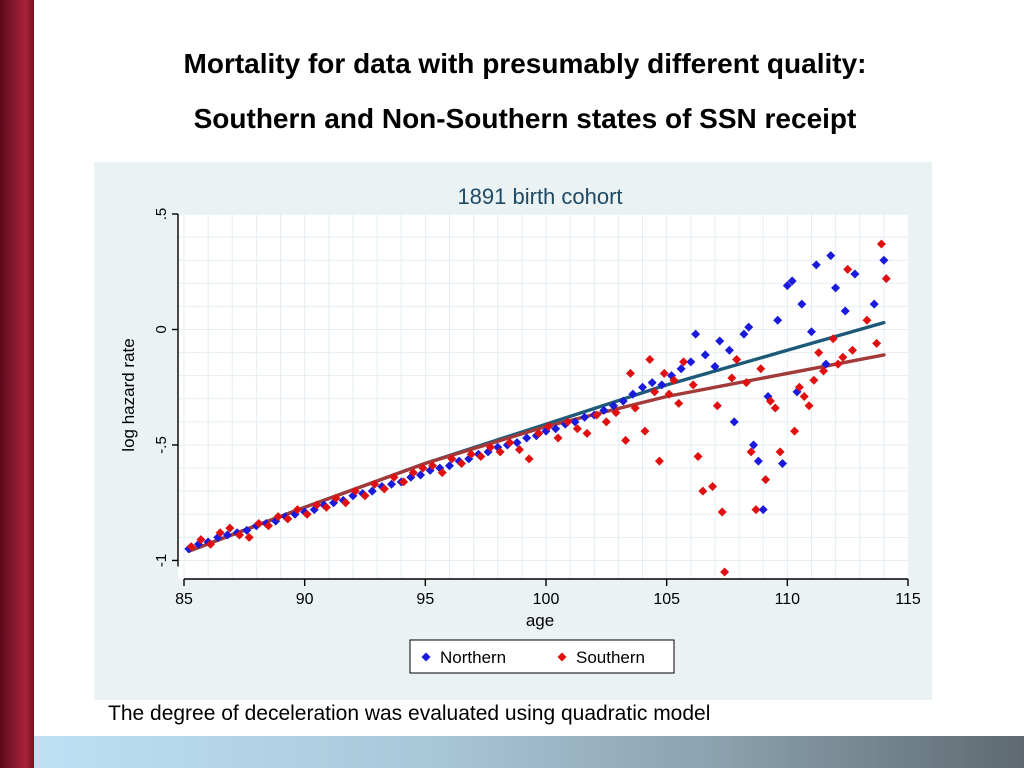  What do you see at coordinates (529, 752) in the screenshot?
I see `bottom-accent-bar` at bounding box center [529, 752].